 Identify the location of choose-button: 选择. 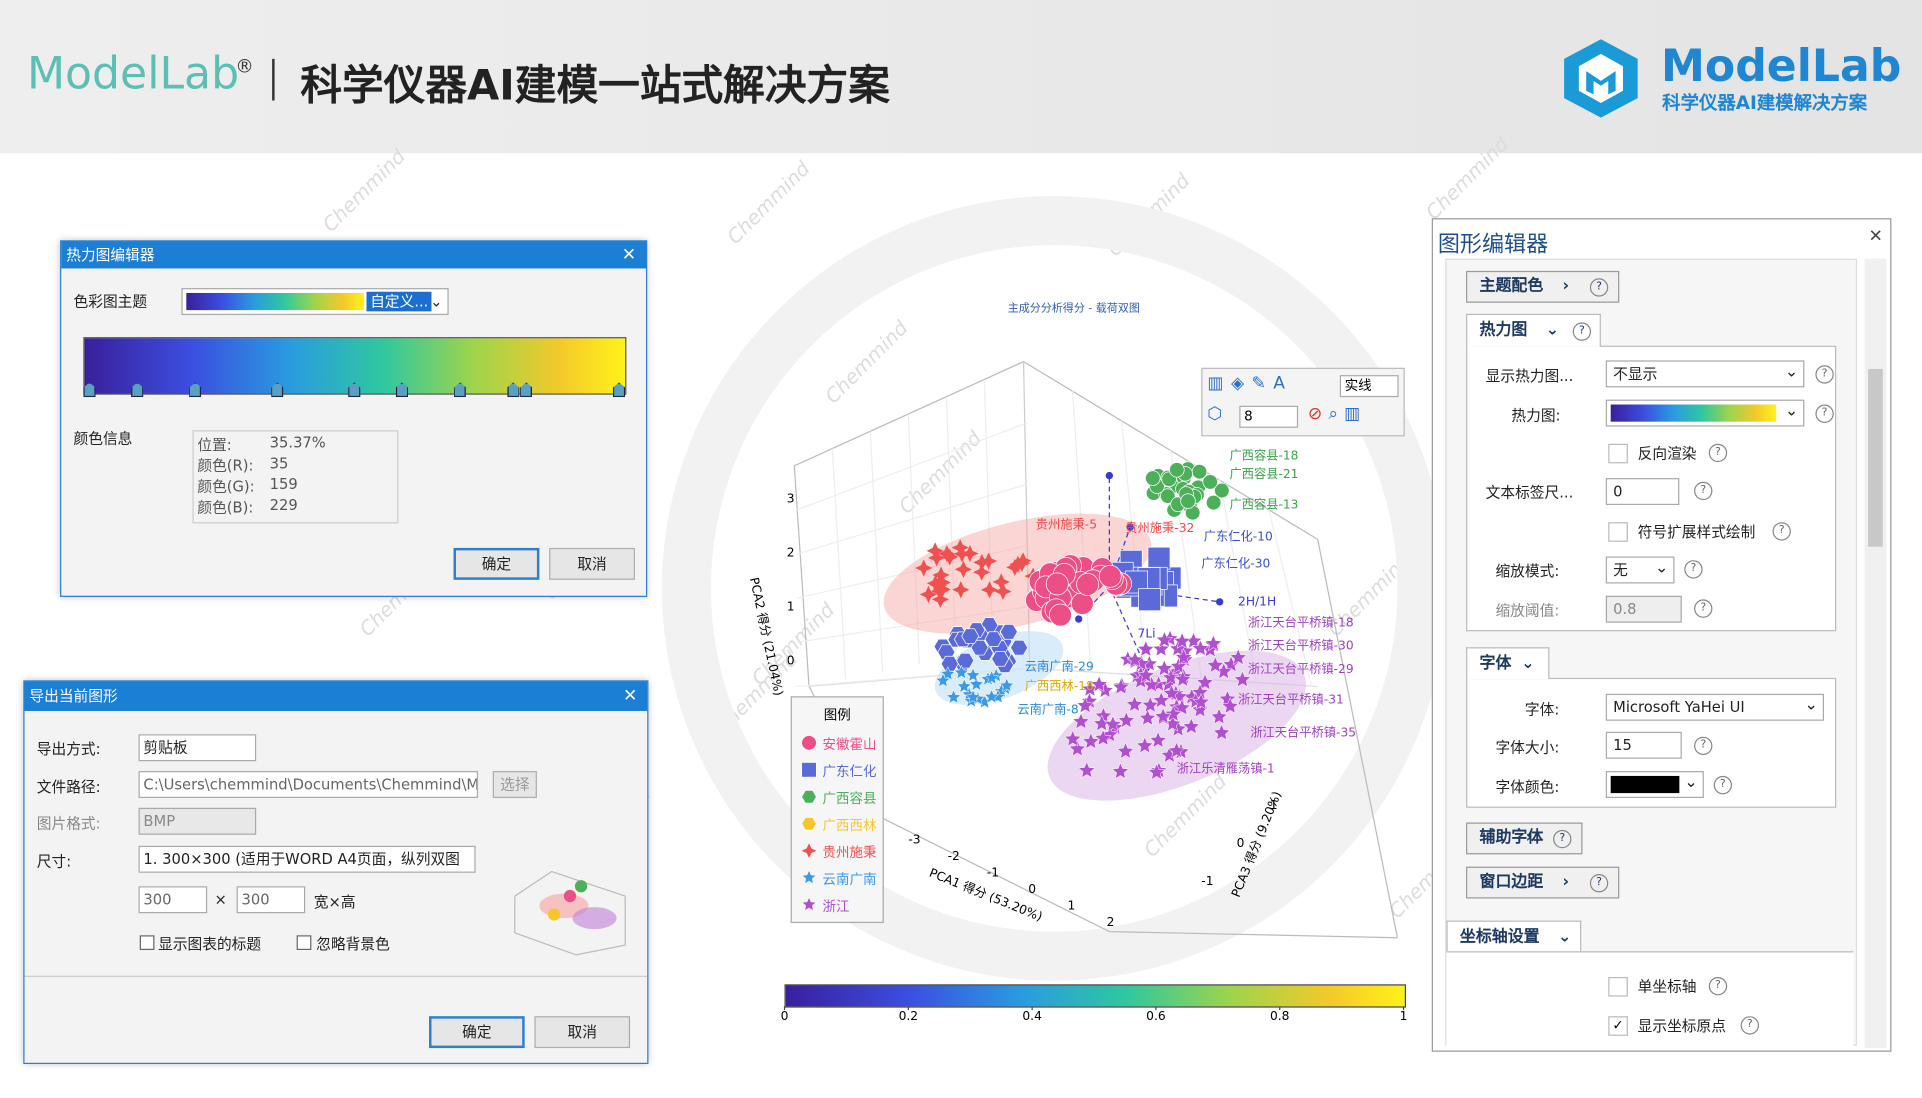
(514, 784).